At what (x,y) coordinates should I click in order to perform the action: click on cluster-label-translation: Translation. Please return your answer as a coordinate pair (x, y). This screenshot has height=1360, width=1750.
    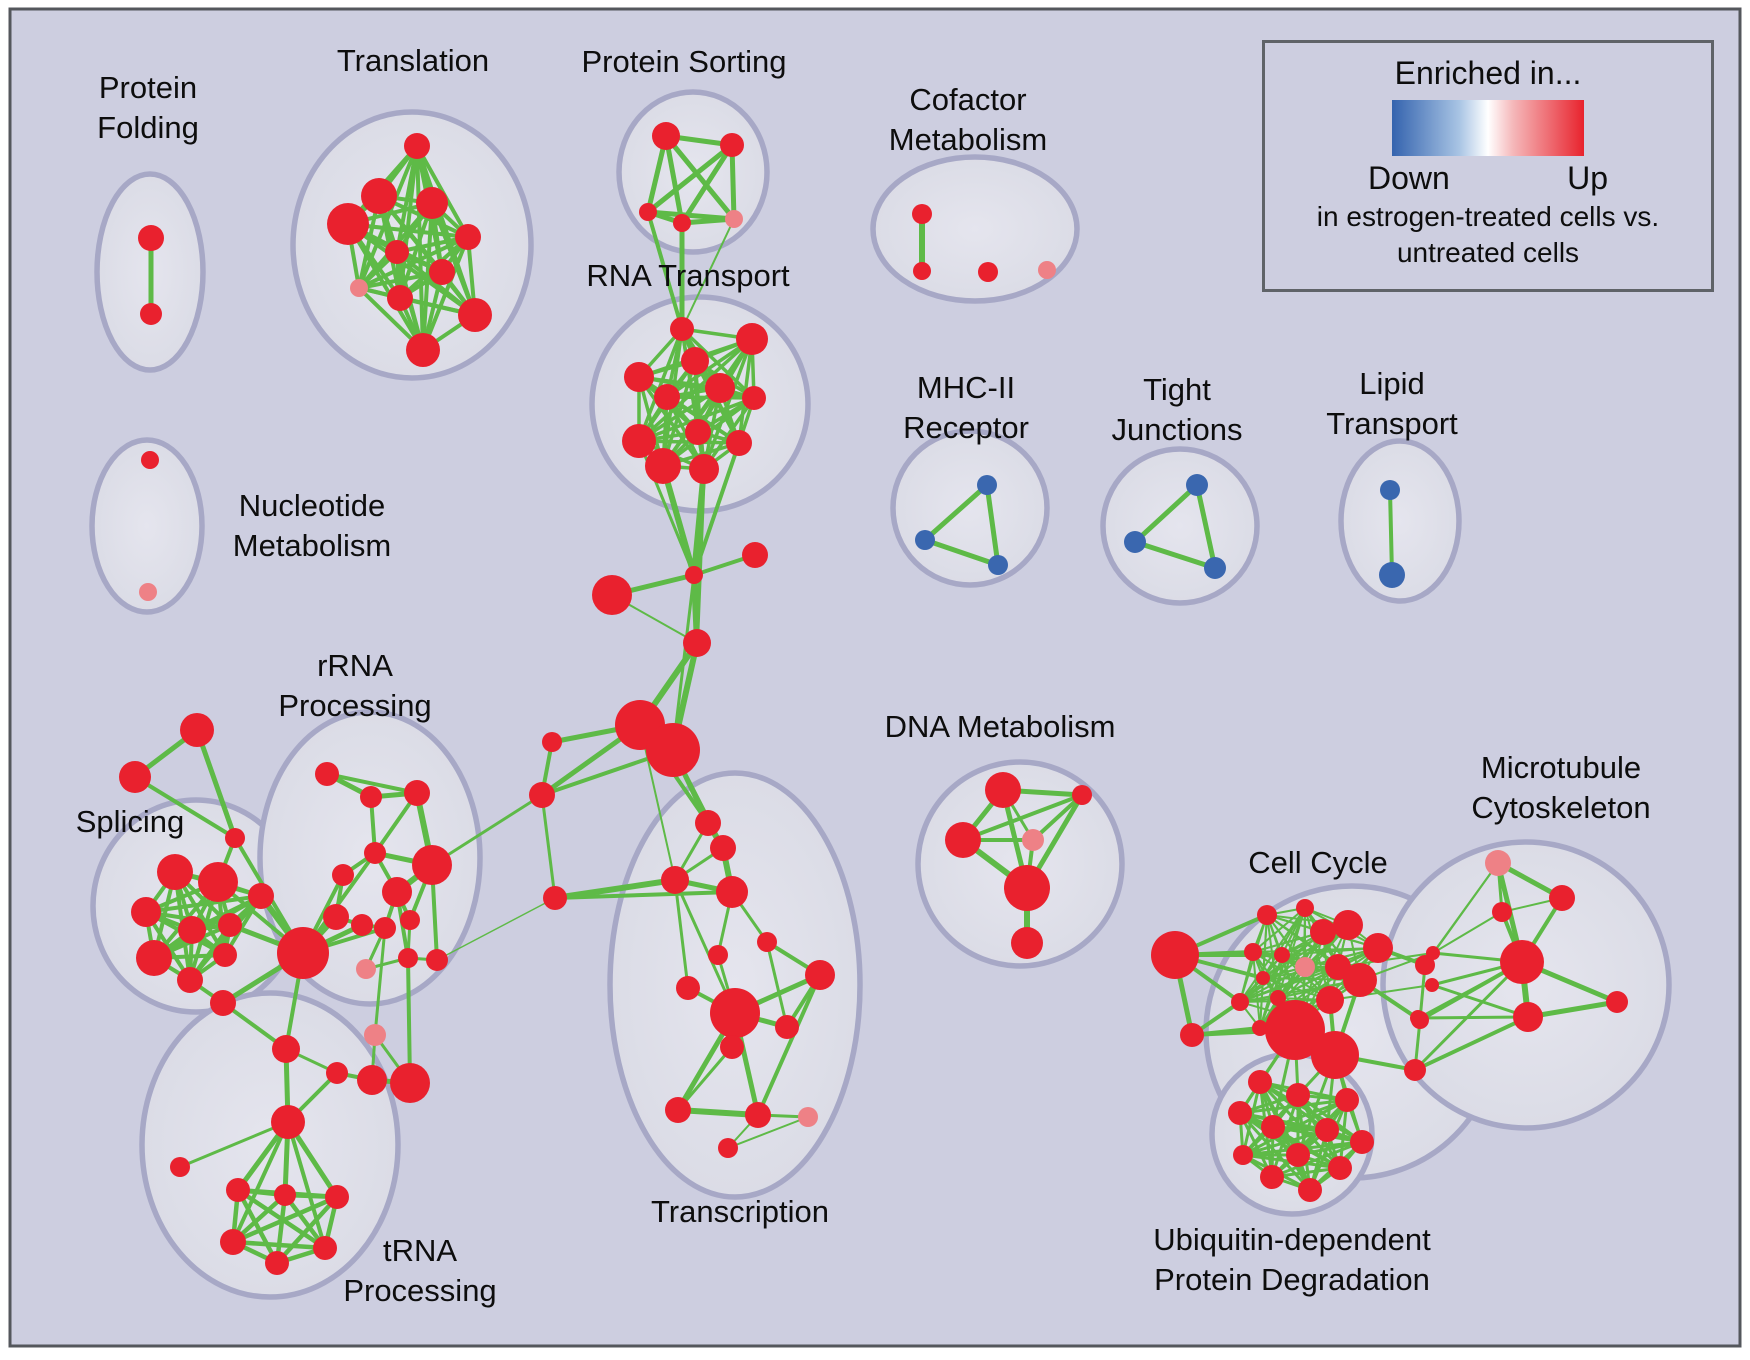
    Looking at the image, I should click on (413, 60).